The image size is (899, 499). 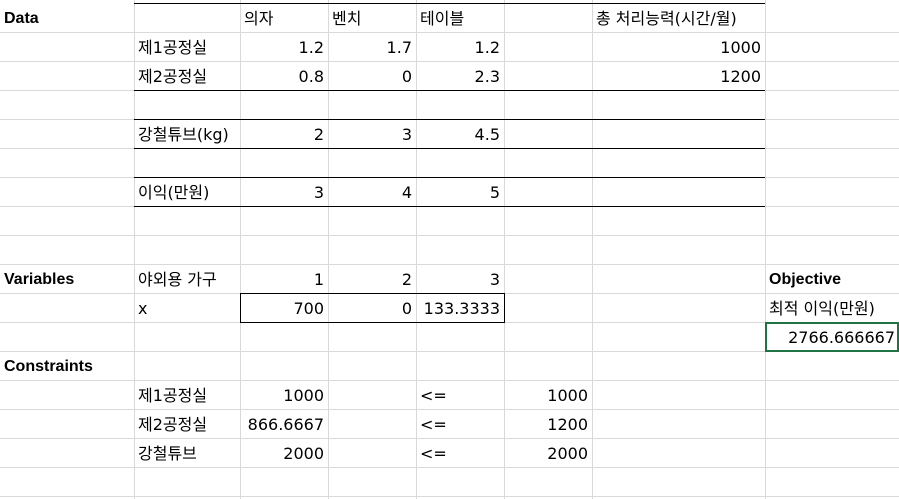 I want to click on section-variables-label: Variables, so click(x=39, y=279).